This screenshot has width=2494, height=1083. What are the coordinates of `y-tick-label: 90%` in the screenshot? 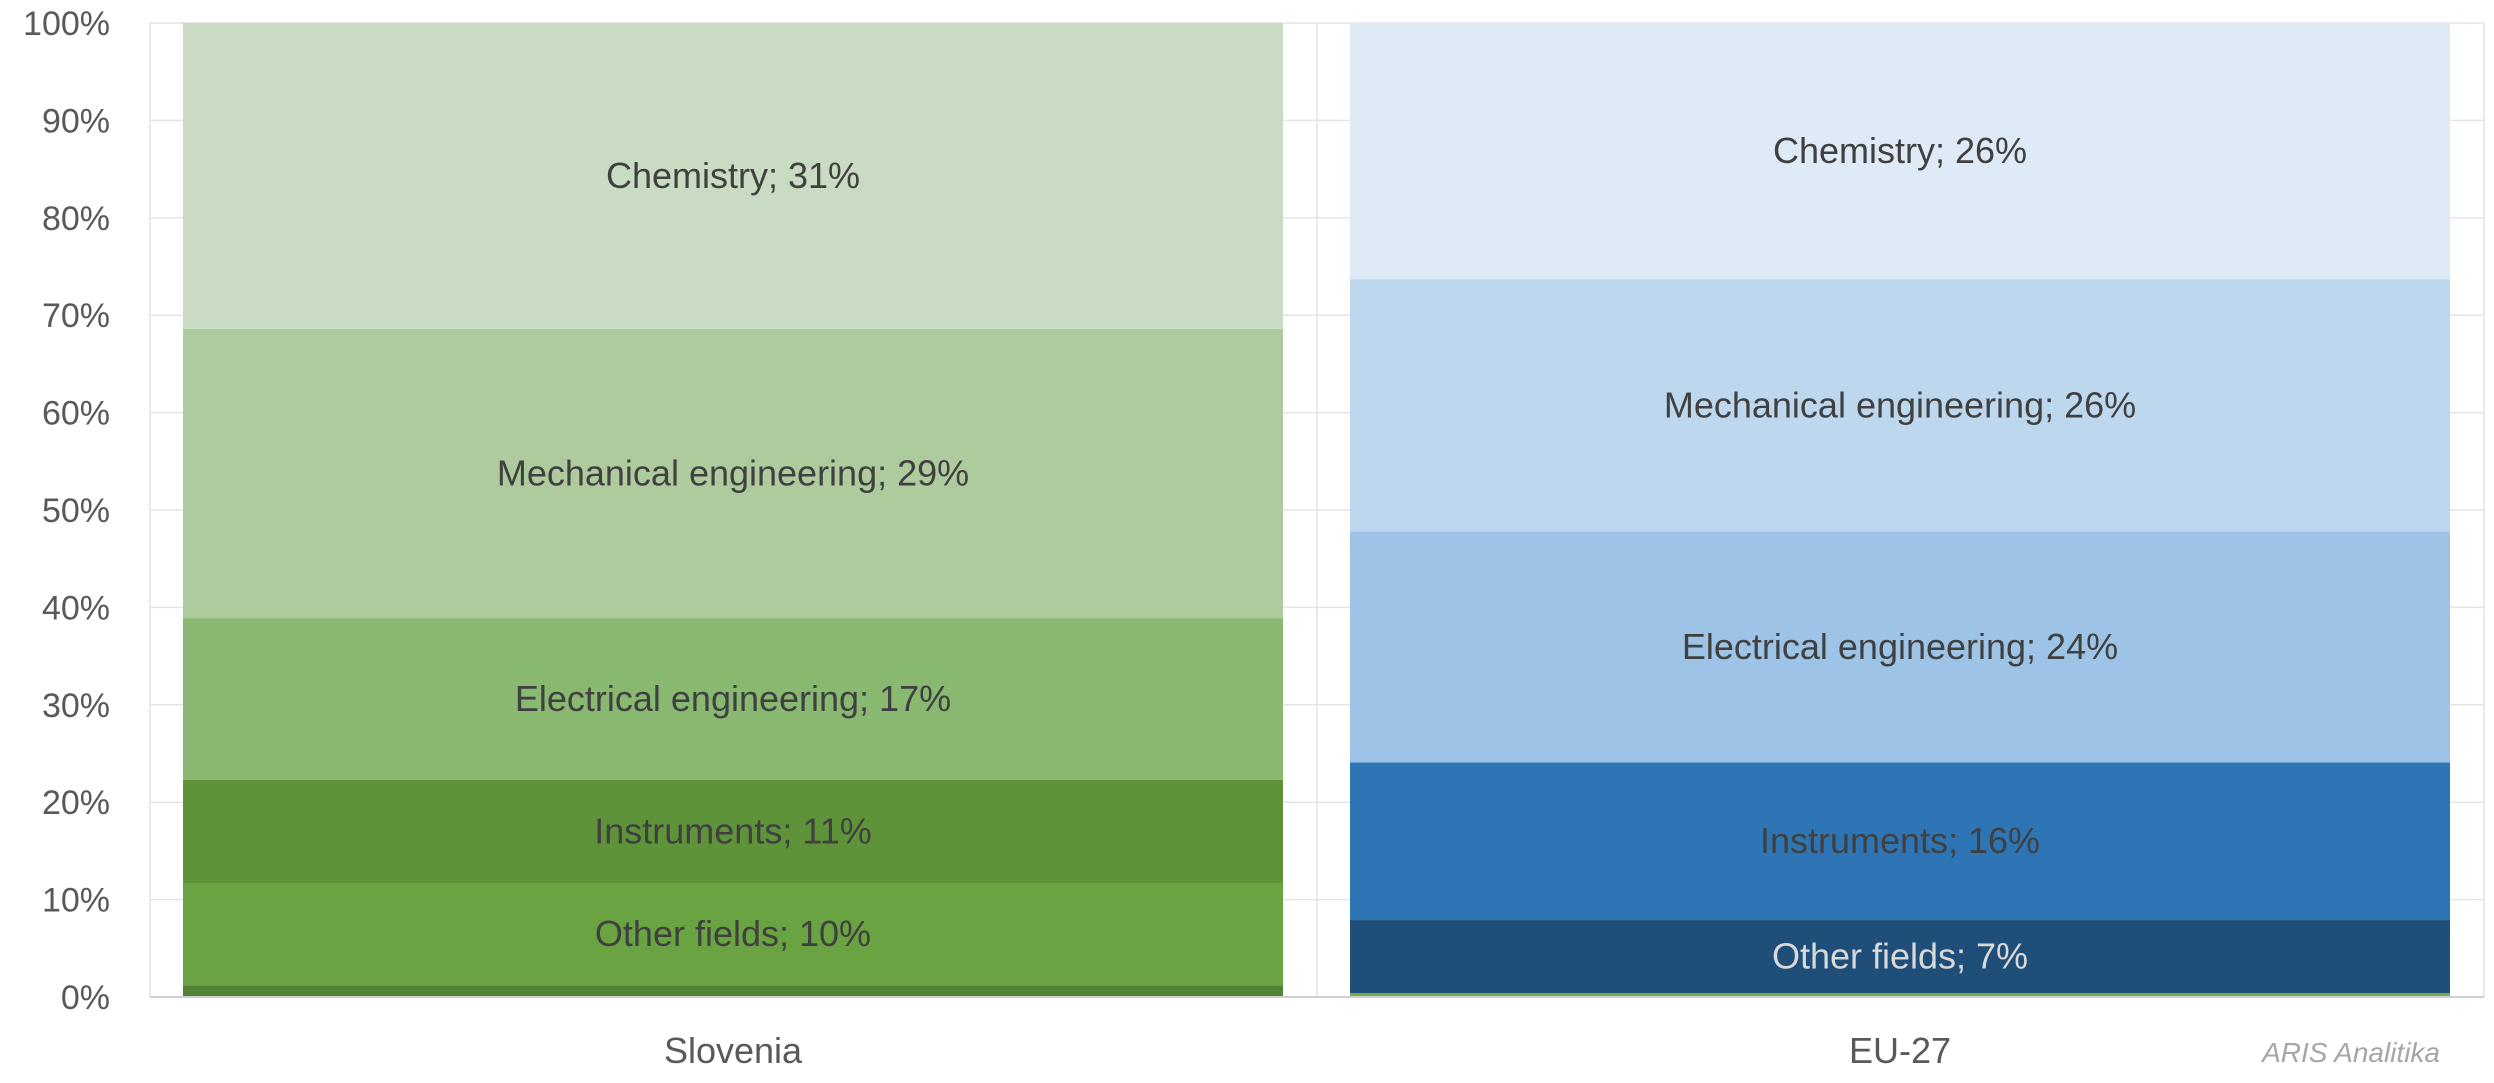 It's located at (76, 121).